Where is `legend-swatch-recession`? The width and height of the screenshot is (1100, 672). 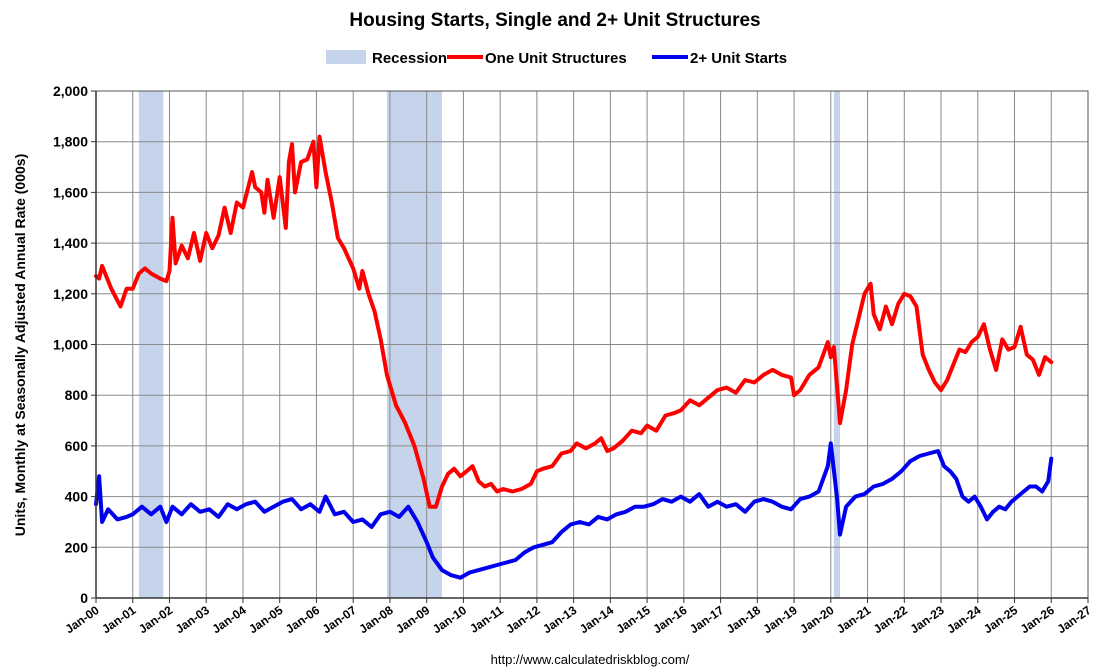
legend-swatch-recession is located at coordinates (346, 57).